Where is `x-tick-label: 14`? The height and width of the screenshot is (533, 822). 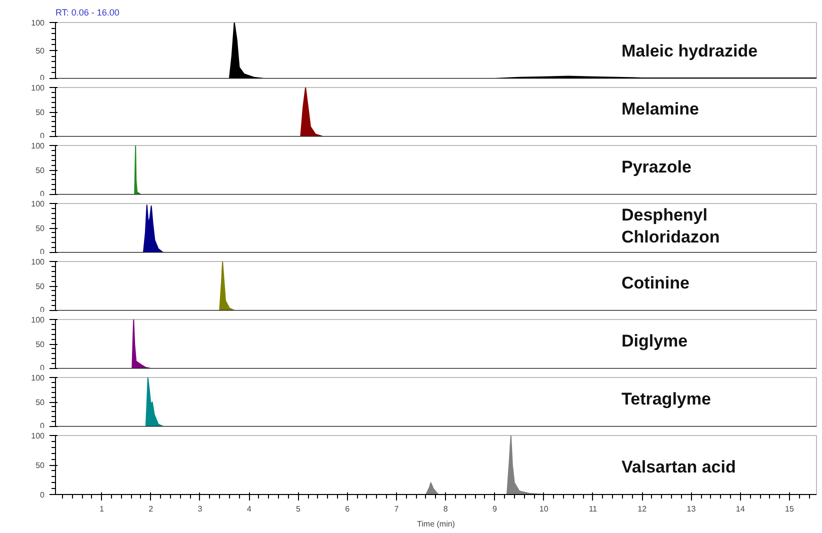
x-tick-label: 14 is located at coordinates (741, 509).